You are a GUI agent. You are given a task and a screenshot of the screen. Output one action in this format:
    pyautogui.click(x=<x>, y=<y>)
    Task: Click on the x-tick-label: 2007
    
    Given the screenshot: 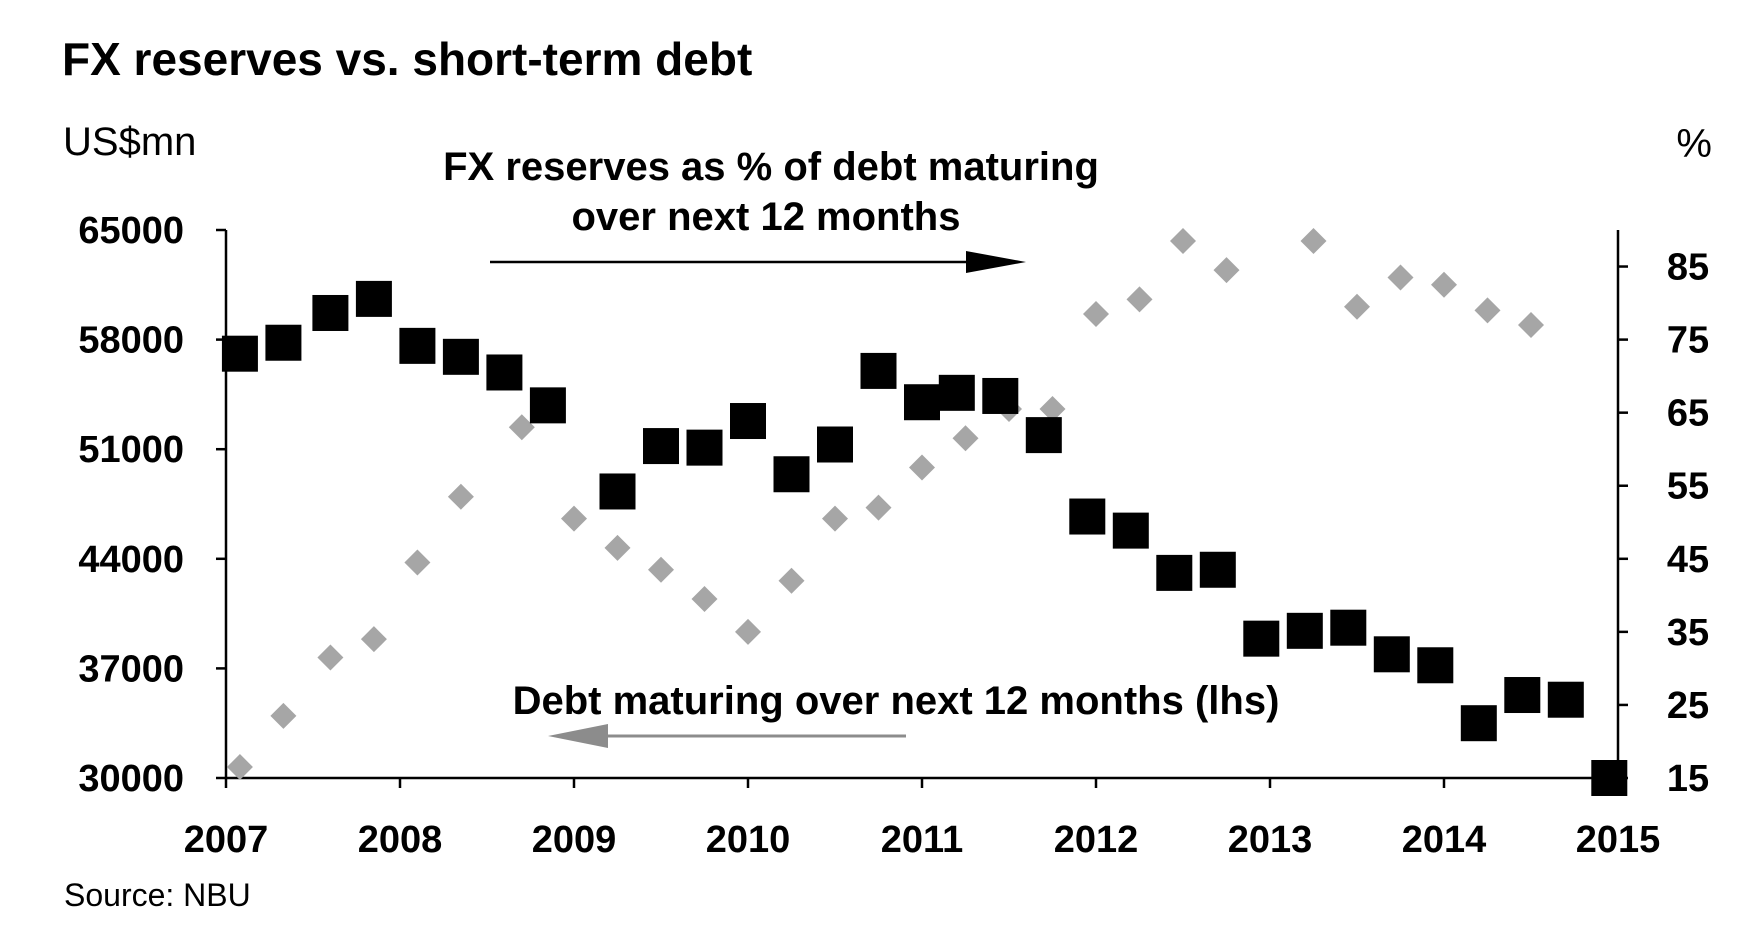 What is the action you would take?
    pyautogui.click(x=226, y=840)
    